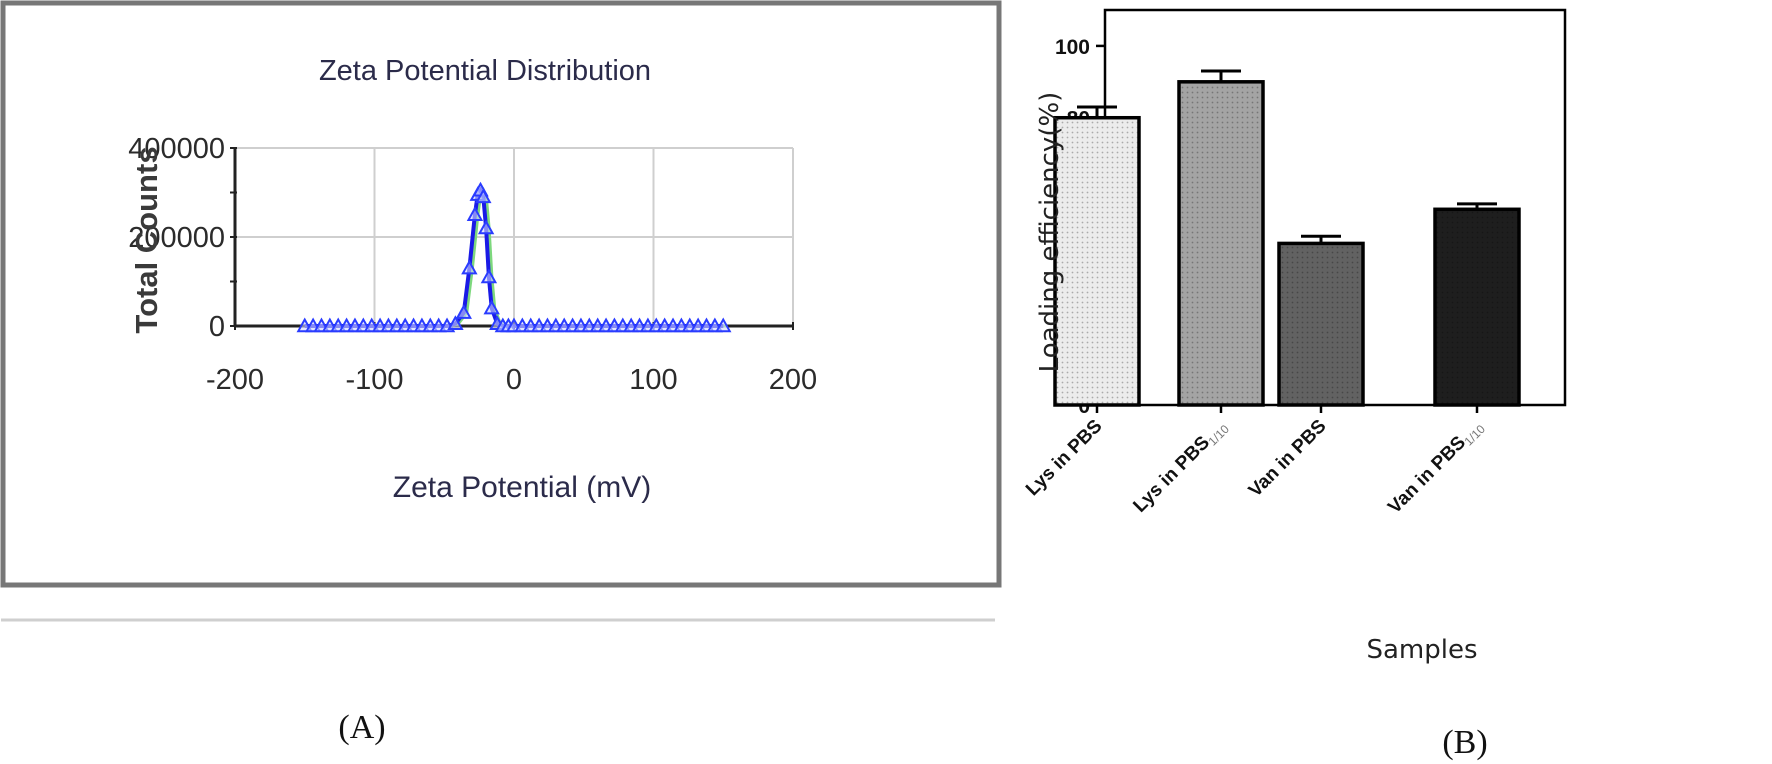 This screenshot has width=1772, height=764. Describe the element at coordinates (485, 71) in the screenshot. I see `zeta-title: Zeta Potential Distribution` at that location.